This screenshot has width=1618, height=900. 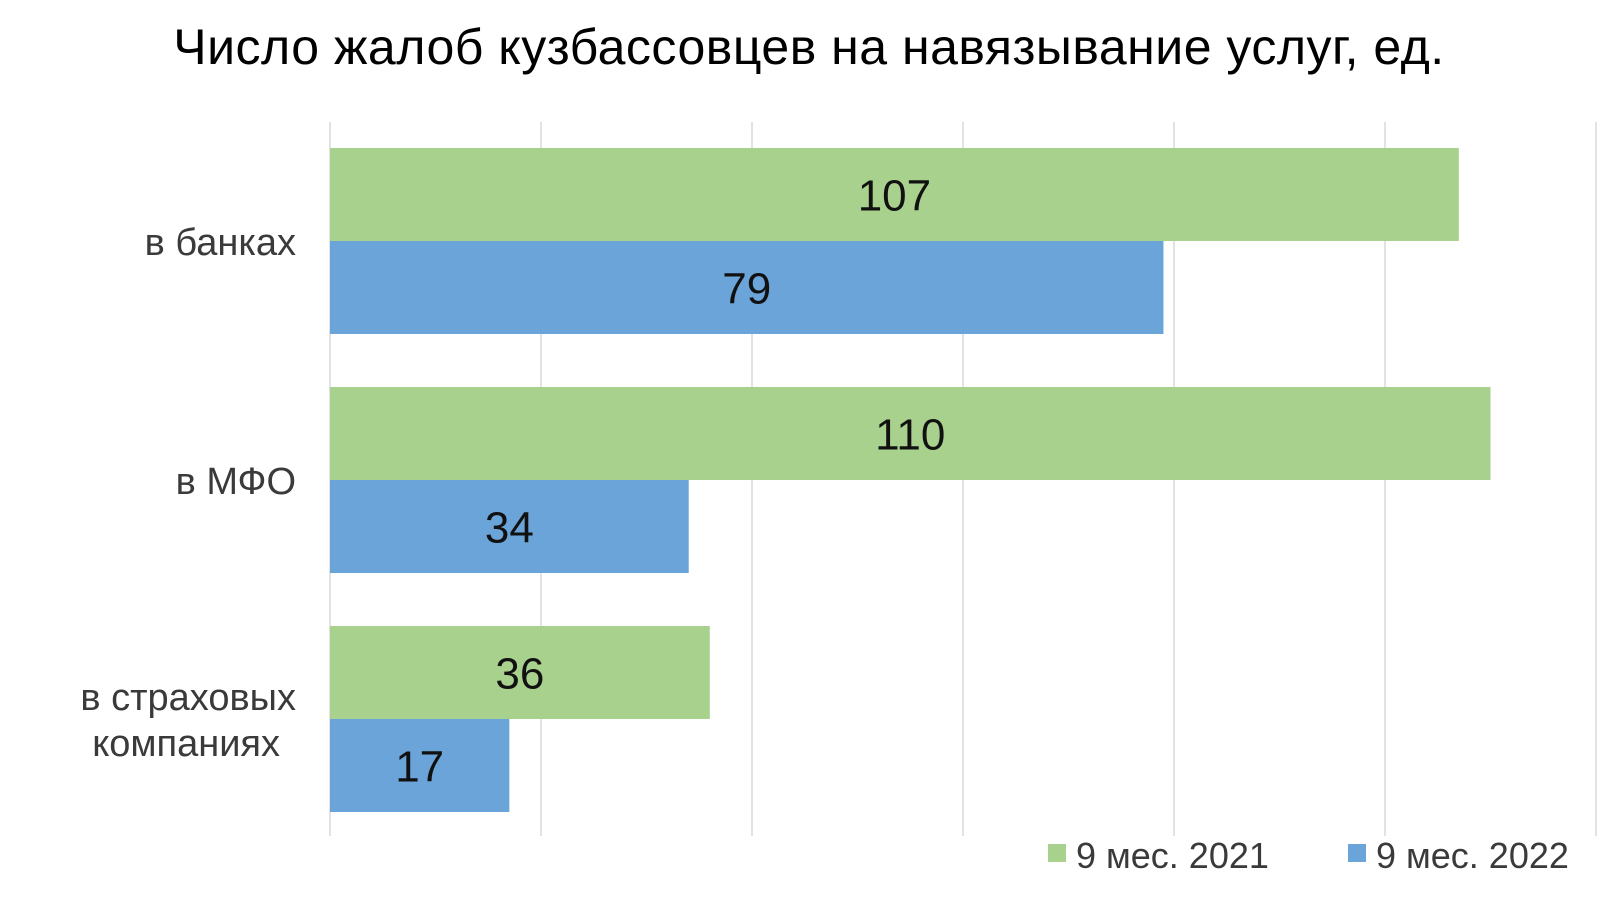 I want to click on category-label-line: в МФО, so click(x=236, y=482).